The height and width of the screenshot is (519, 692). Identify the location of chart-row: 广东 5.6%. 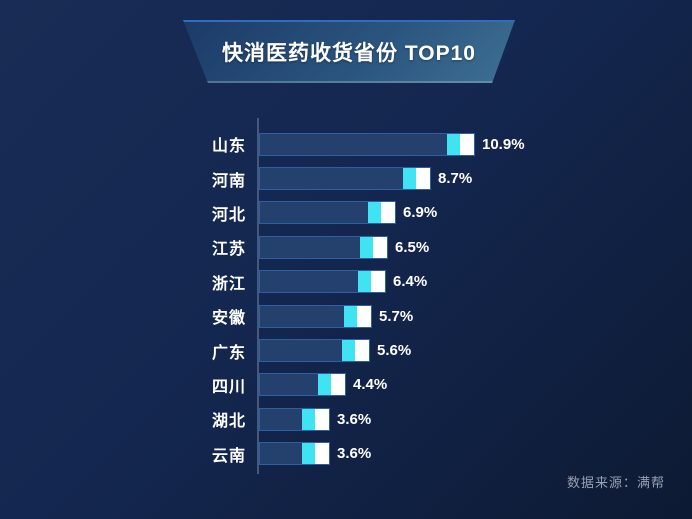
(346, 350).